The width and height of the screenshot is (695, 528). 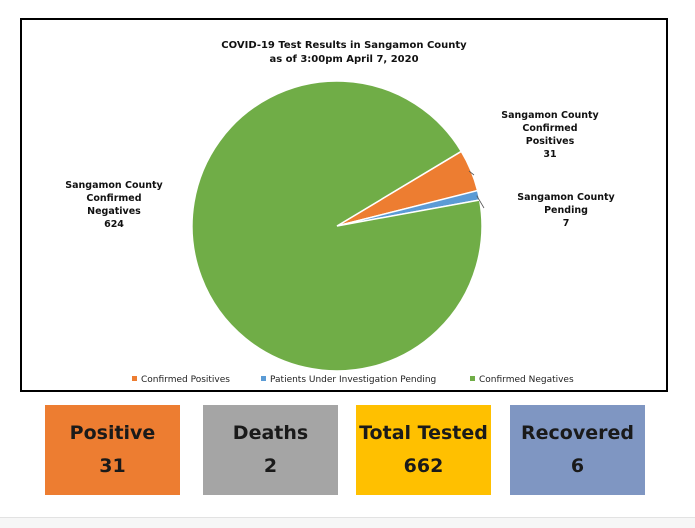 What do you see at coordinates (112, 466) in the screenshot?
I see `positive-stat-value: 31` at bounding box center [112, 466].